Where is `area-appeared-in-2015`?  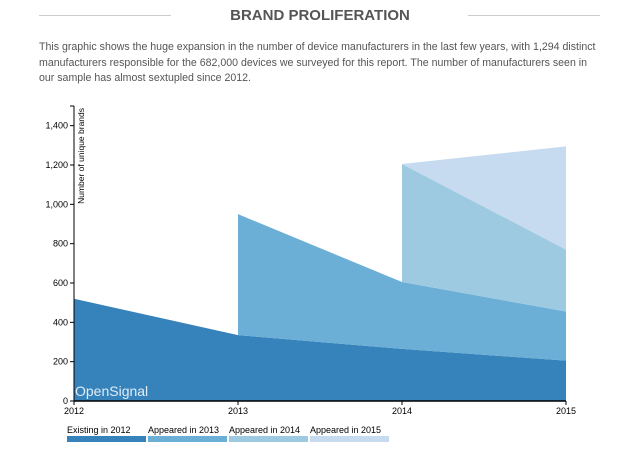 area-appeared-in-2015 is located at coordinates (484, 198).